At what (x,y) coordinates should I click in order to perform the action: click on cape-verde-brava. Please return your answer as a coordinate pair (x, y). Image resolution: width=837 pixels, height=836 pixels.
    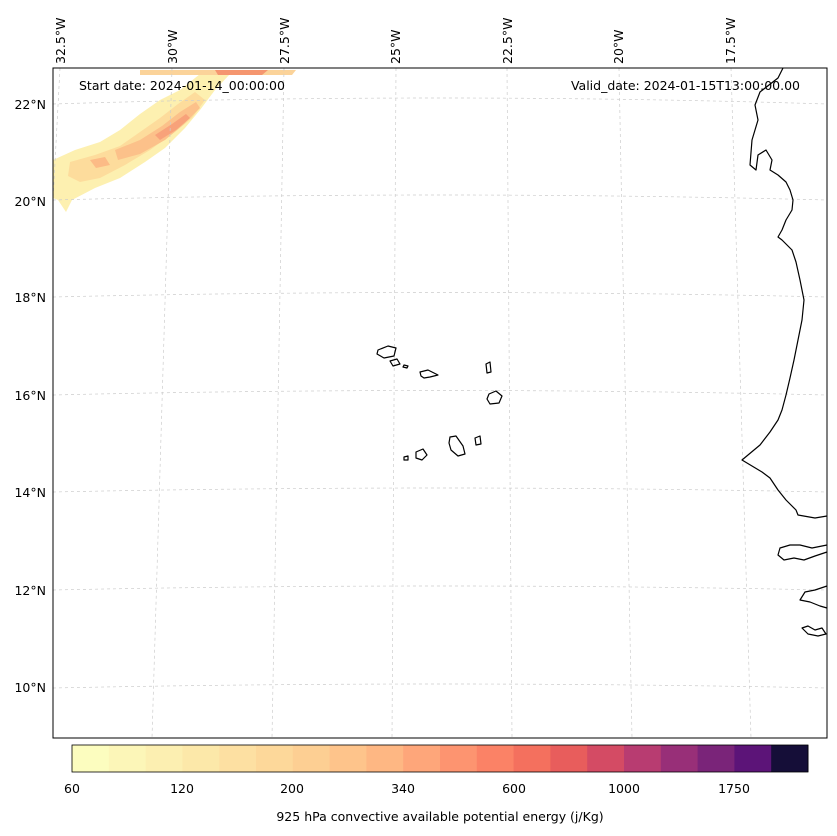
    Looking at the image, I should click on (406, 458).